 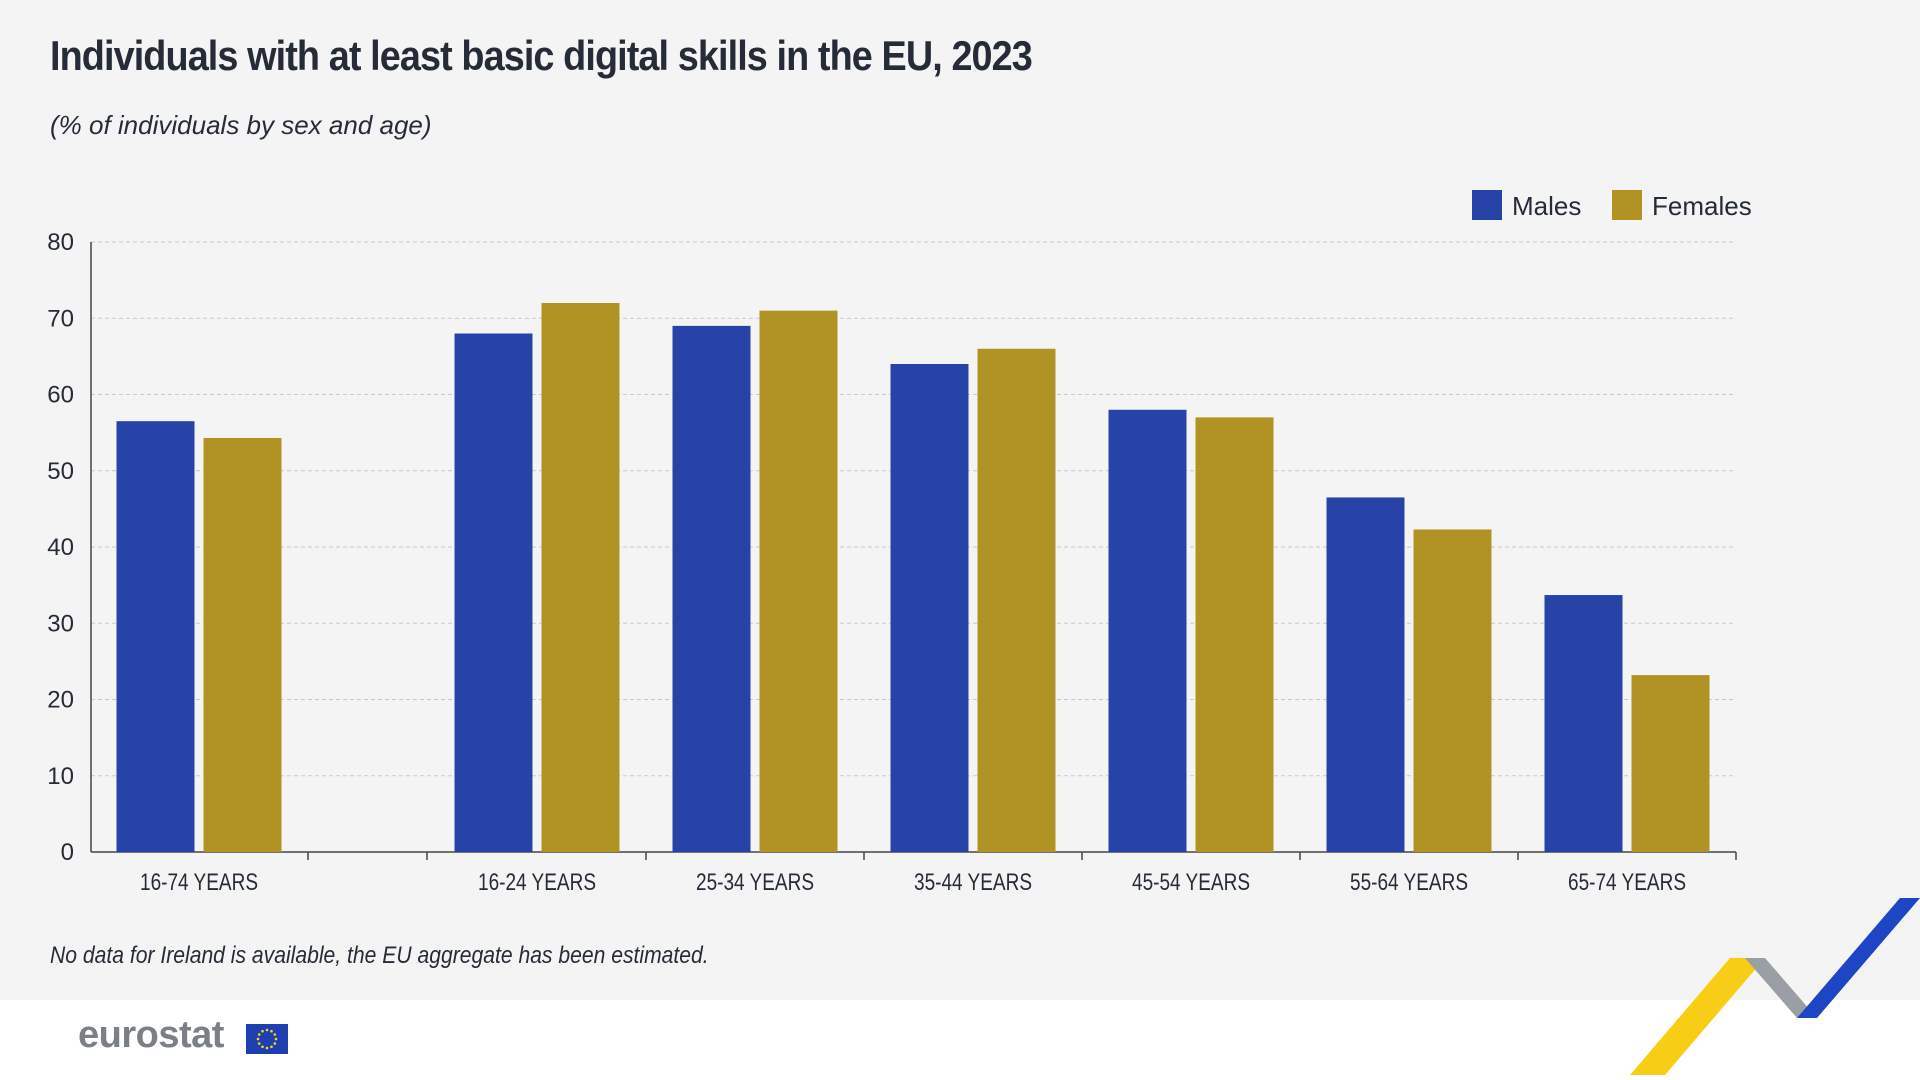 What do you see at coordinates (1191, 882) in the screenshot?
I see `x-tick-label: 45-54 YEARS` at bounding box center [1191, 882].